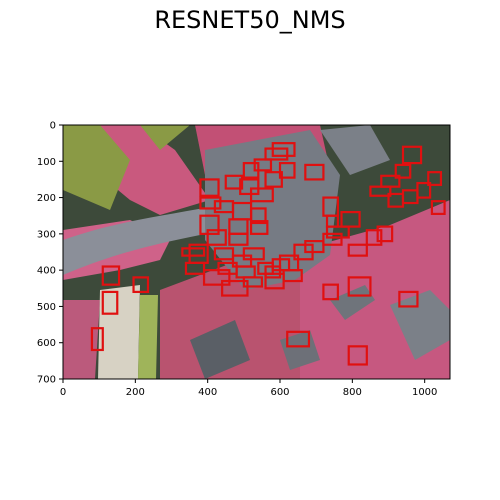  I want to click on x-tick-label: 0, so click(63, 392).